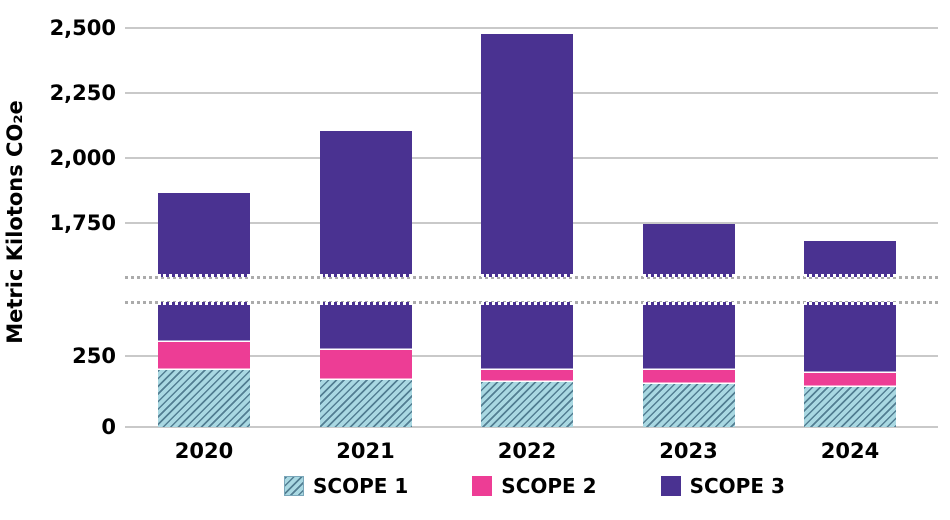  Describe the element at coordinates (527, 376) in the screenshot. I see `bar-segment-scope2-2022` at that location.